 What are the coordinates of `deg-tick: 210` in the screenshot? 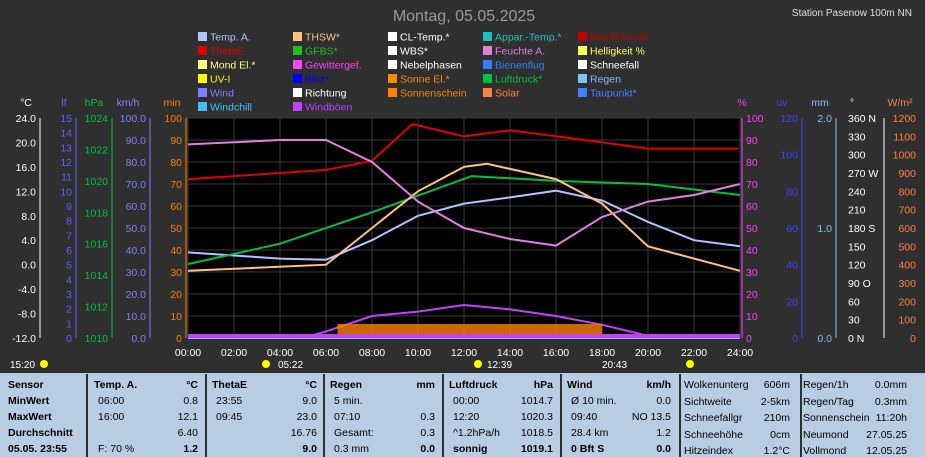 It's located at (857, 211).